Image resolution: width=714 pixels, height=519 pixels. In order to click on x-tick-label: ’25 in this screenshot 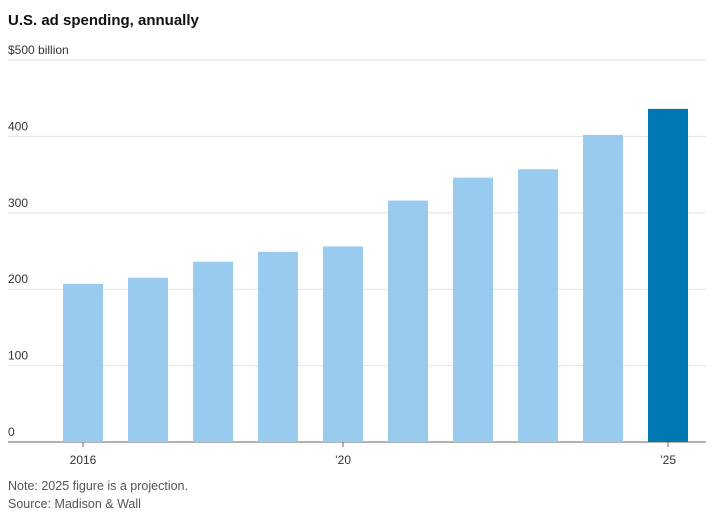, I will do `click(668, 460)`.